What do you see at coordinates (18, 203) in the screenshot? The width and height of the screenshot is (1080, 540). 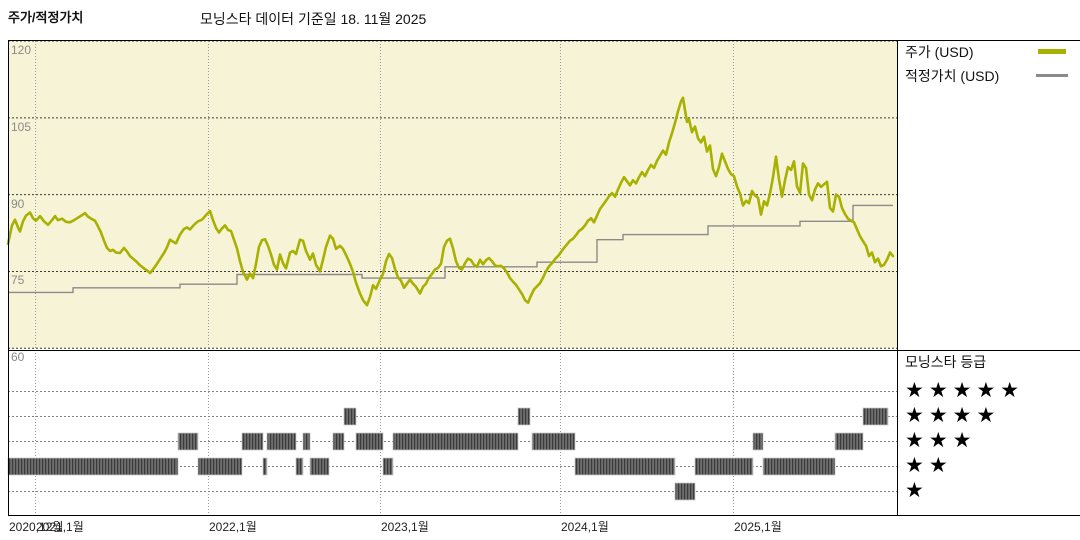 I see `y-tick-label-90: 90` at bounding box center [18, 203].